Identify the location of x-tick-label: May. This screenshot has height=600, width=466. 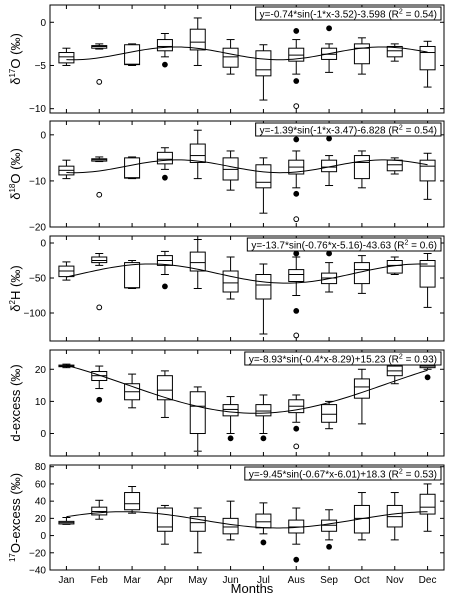
(197, 580).